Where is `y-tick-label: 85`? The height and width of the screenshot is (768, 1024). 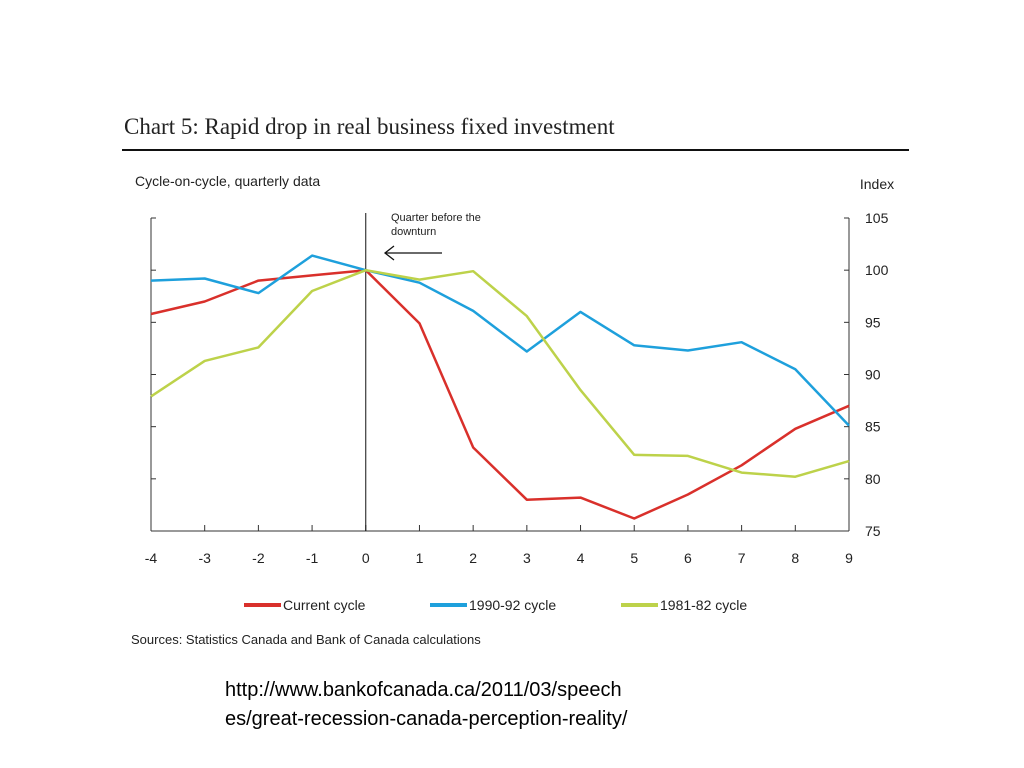 y-tick-label: 85 is located at coordinates (873, 427).